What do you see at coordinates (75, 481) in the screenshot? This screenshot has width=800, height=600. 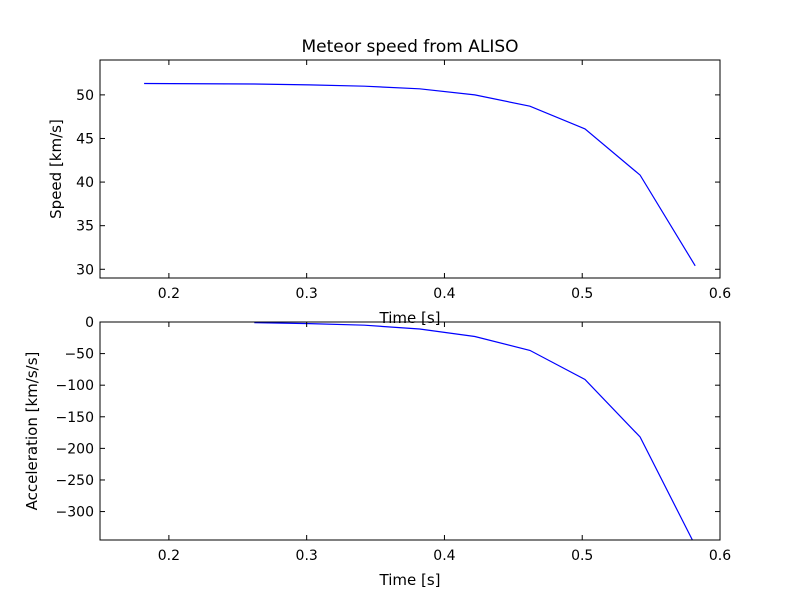 I see `y-tick-label: −250` at bounding box center [75, 481].